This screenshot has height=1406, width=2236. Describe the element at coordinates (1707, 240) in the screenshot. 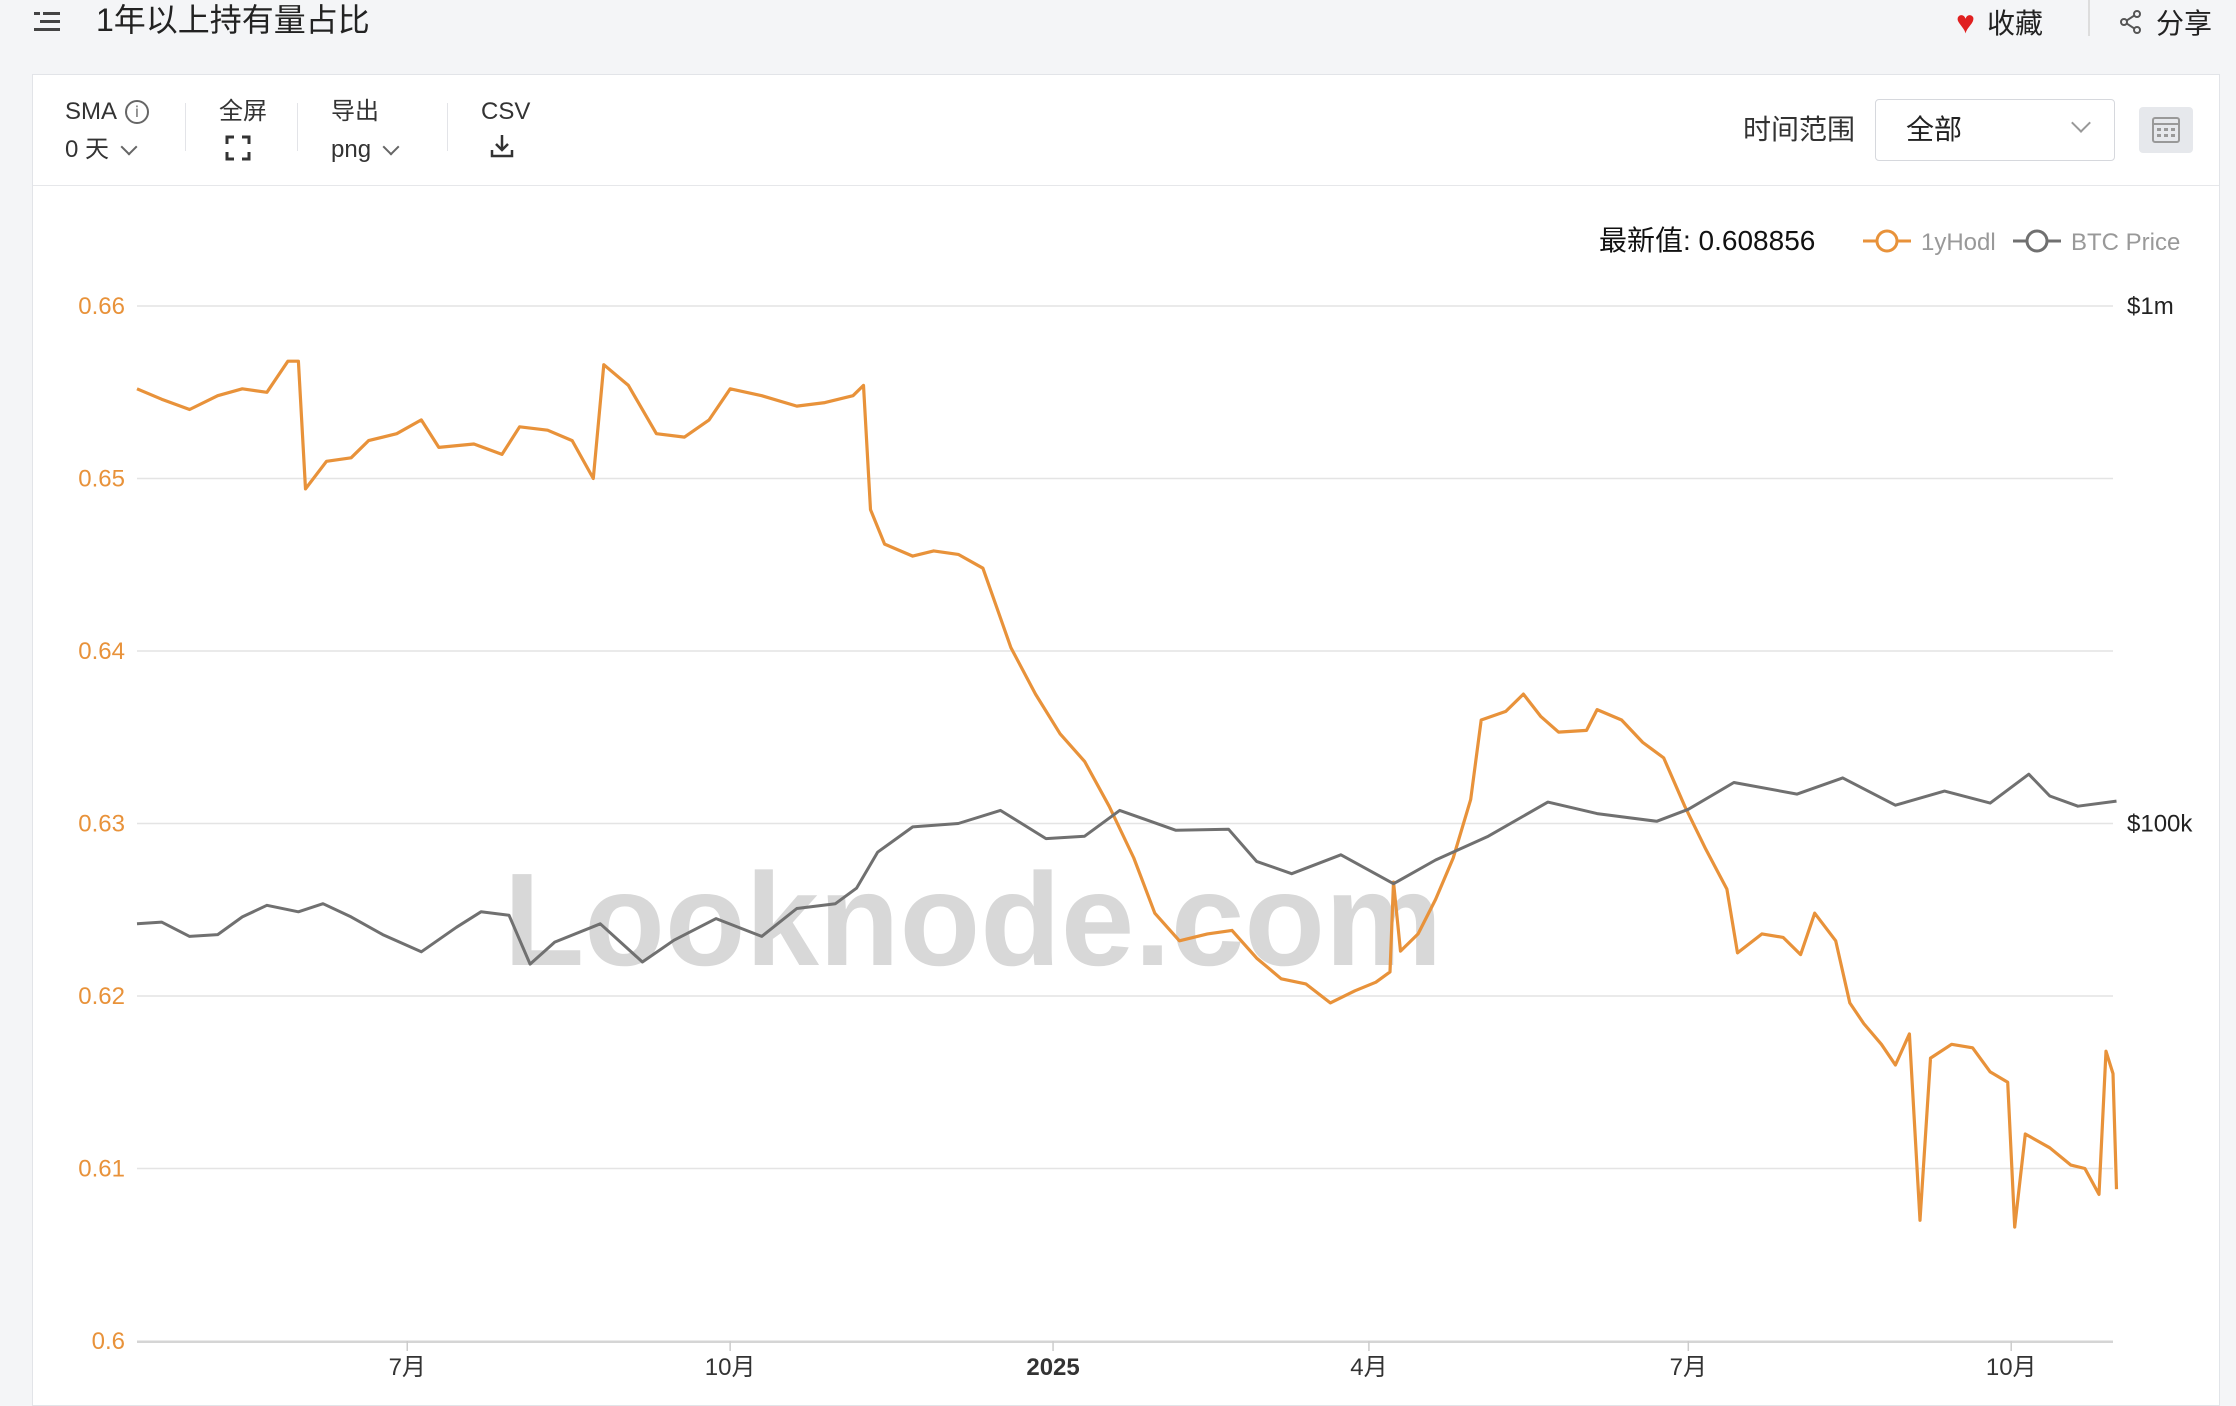

I see `latest-value-label: 最新值: 0.608856` at that location.